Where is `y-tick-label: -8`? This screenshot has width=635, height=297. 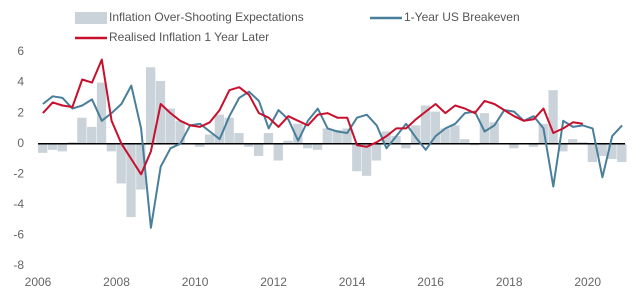 y-tick-label: -8 is located at coordinates (18, 265).